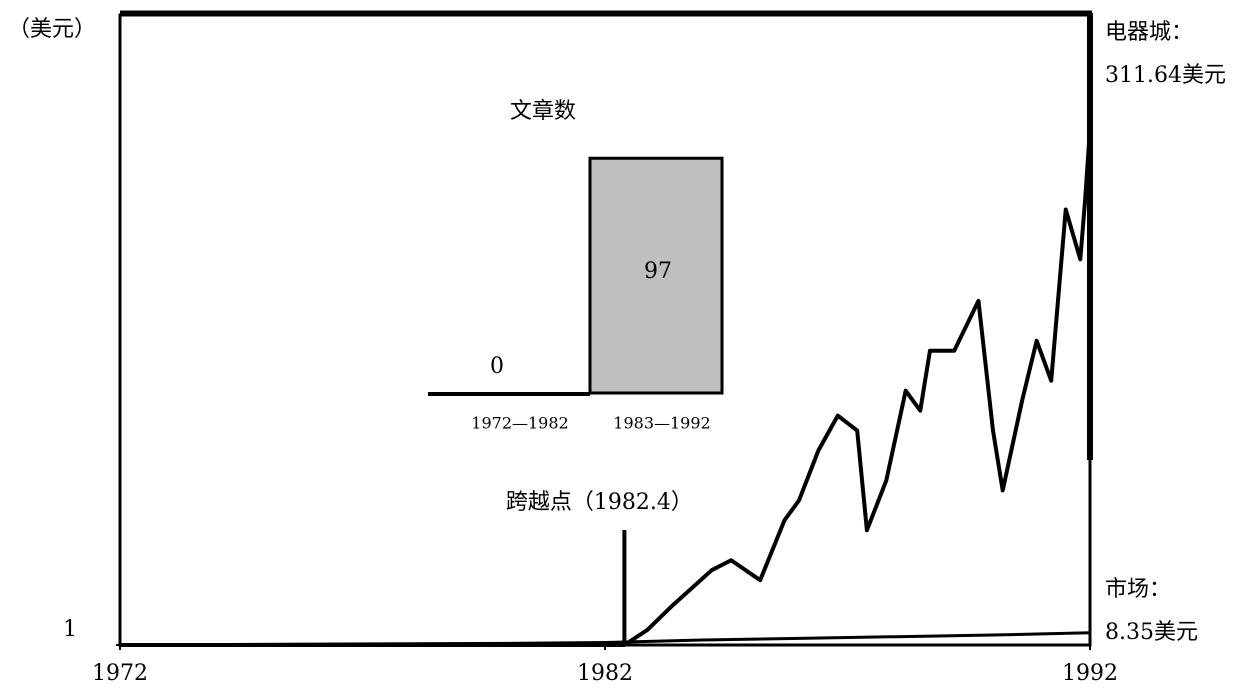  What do you see at coordinates (497, 366) in the screenshot?
I see `bar-value-label: 0` at bounding box center [497, 366].